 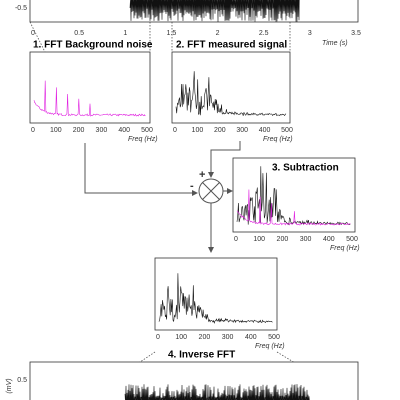 What do you see at coordinates (218, 33) in the screenshot?
I see `x-tick-label: 2` at bounding box center [218, 33].